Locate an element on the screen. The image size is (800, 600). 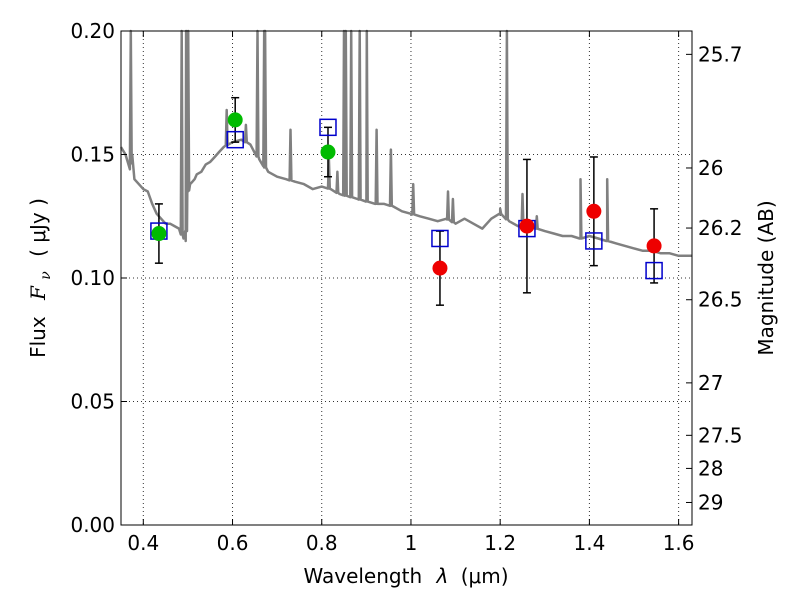
right-tick-label: 29 is located at coordinates (710, 502).